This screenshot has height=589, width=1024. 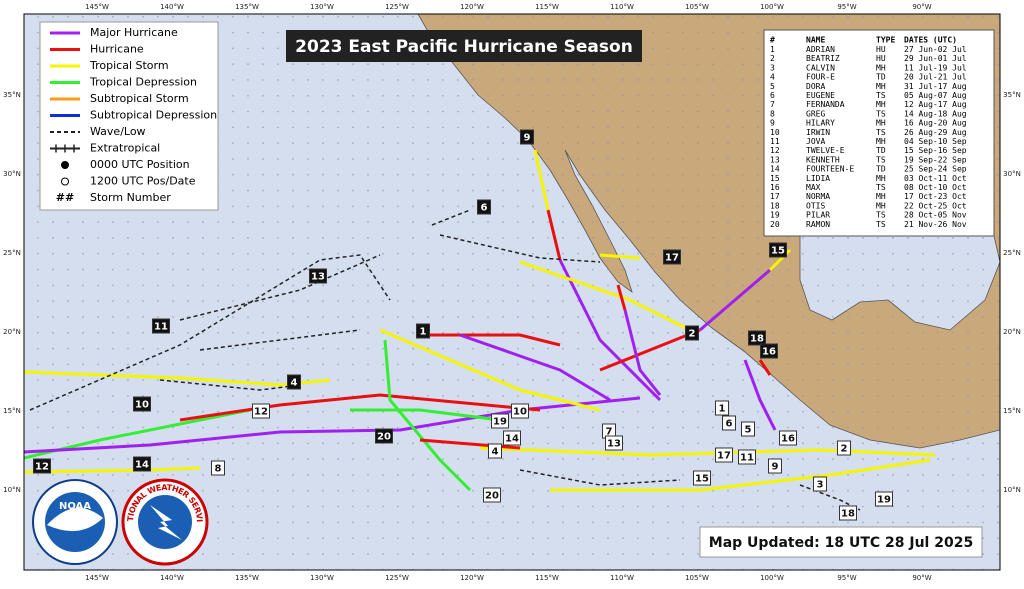 What do you see at coordinates (935, 86) in the screenshot?
I see `table-cell: 31 Jul-17 Aug` at bounding box center [935, 86].